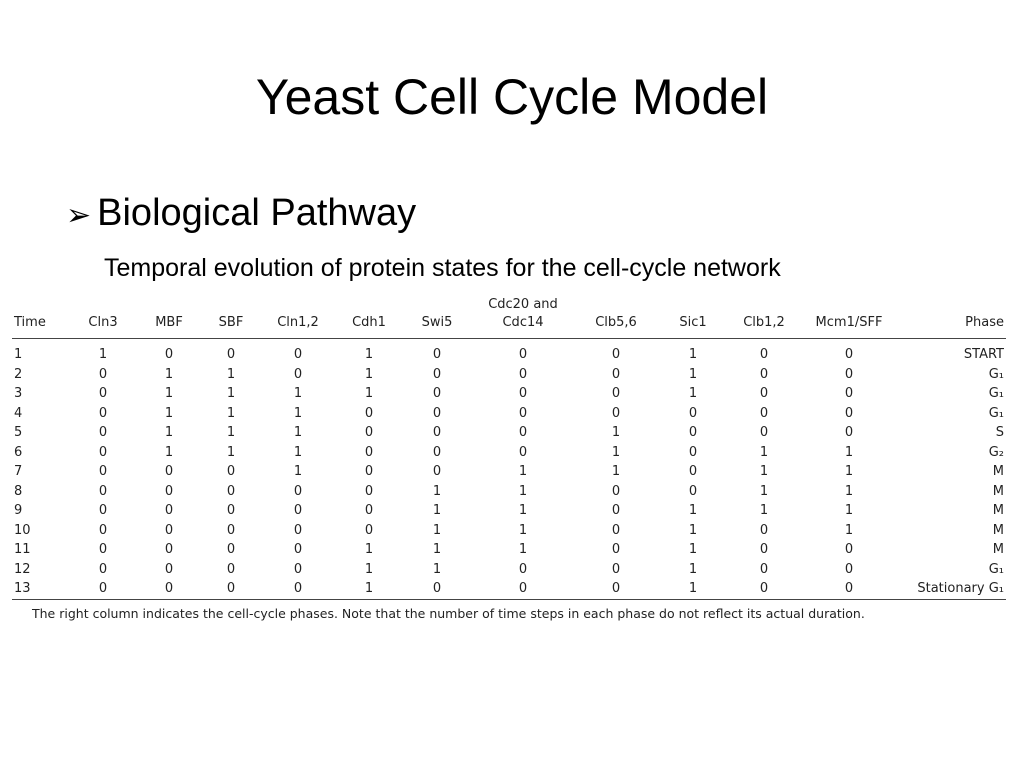  I want to click on column-header: SBF, so click(231, 317).